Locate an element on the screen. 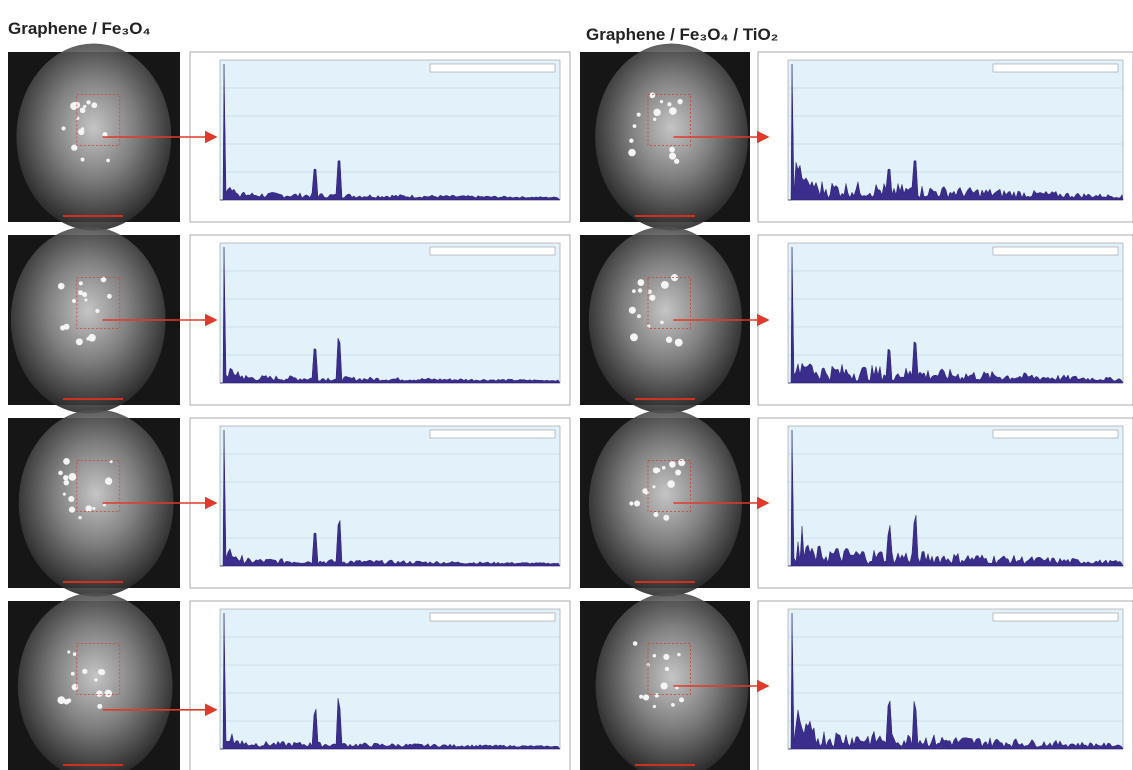 The image size is (1133, 770). column-title: Graphene / Fe₃O₄ is located at coordinates (79, 28).